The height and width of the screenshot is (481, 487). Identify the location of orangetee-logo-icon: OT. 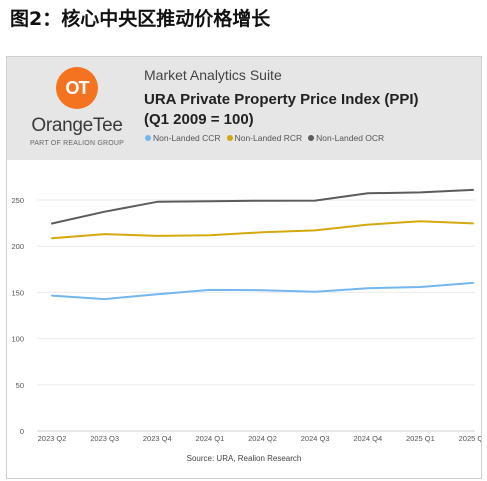
(77, 88).